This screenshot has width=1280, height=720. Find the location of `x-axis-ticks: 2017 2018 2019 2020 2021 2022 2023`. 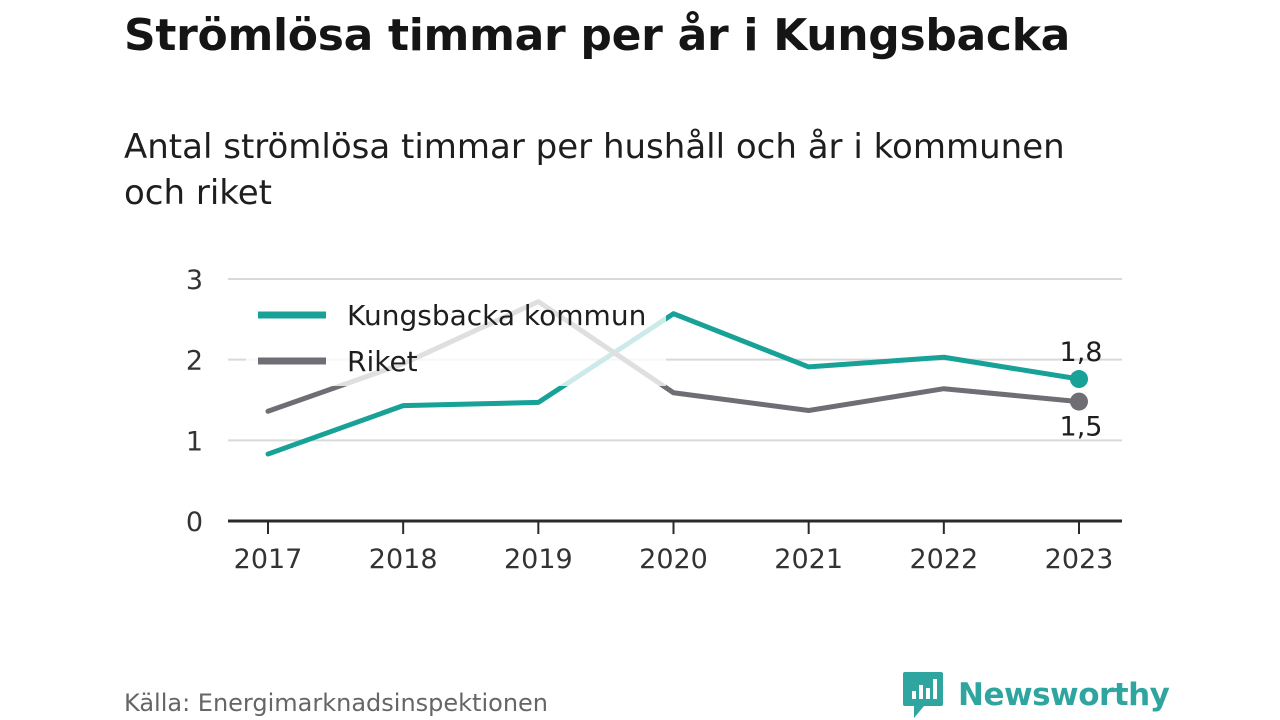

x-axis-ticks: 2017 2018 2019 2020 2021 2022 2023 is located at coordinates (674, 548).